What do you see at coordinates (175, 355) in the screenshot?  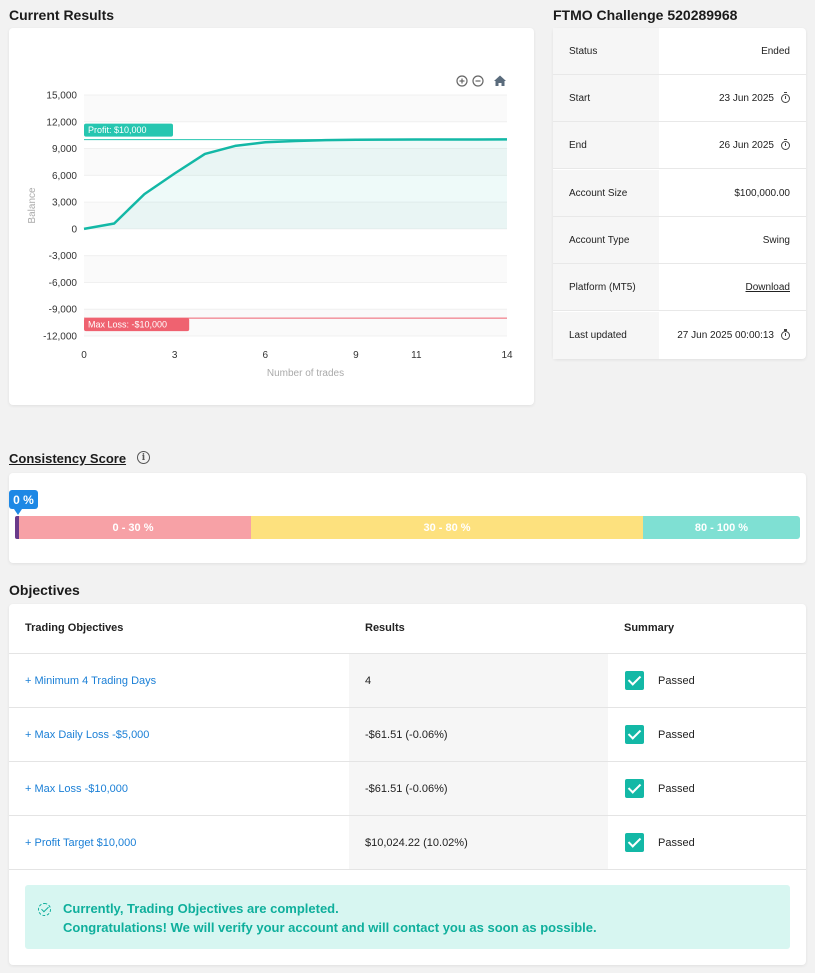 I see `x-tick-label: 3` at bounding box center [175, 355].